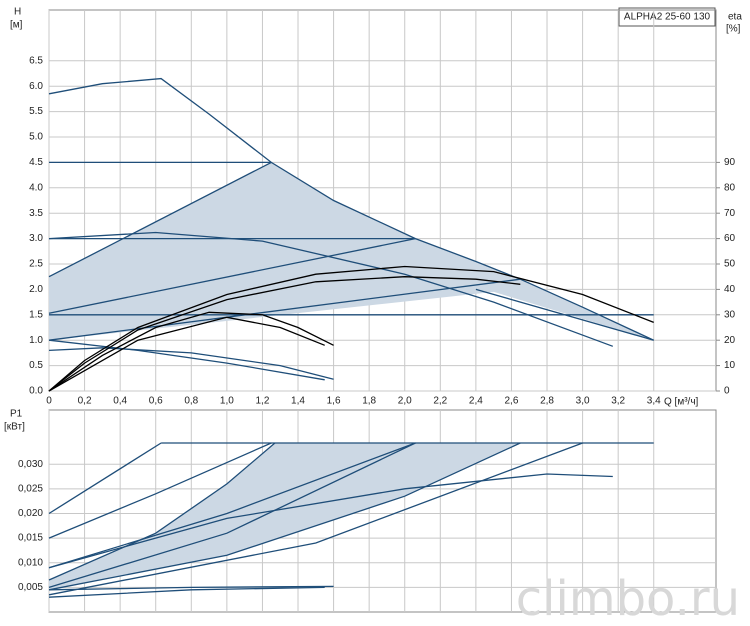  I want to click on x-tick-label: 0,6, so click(156, 401).